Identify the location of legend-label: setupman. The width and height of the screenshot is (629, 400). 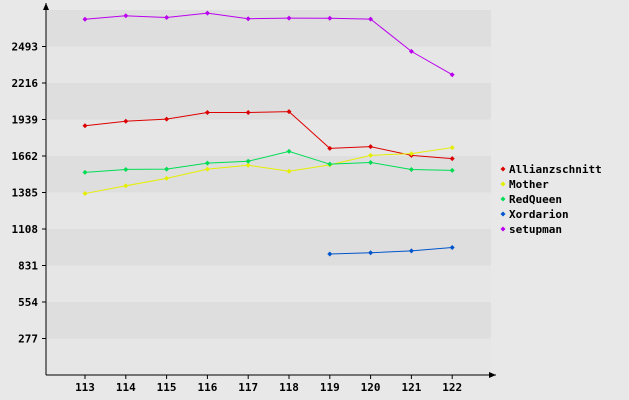
(535, 229).